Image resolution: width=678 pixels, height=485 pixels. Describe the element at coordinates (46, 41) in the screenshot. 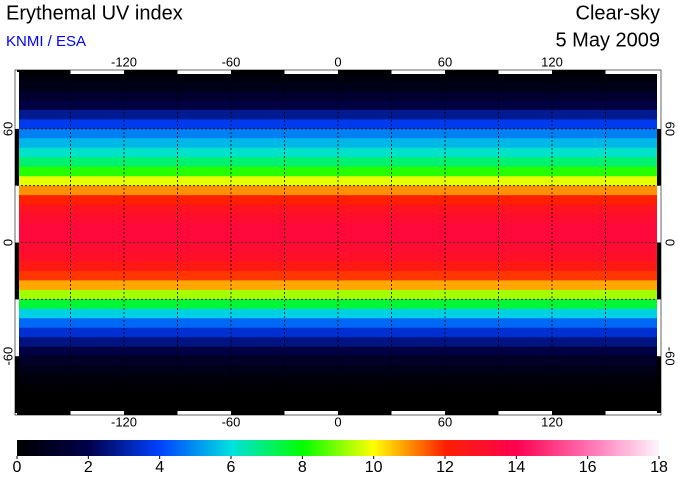

I see `subtitle: KNMI / ESA` at that location.